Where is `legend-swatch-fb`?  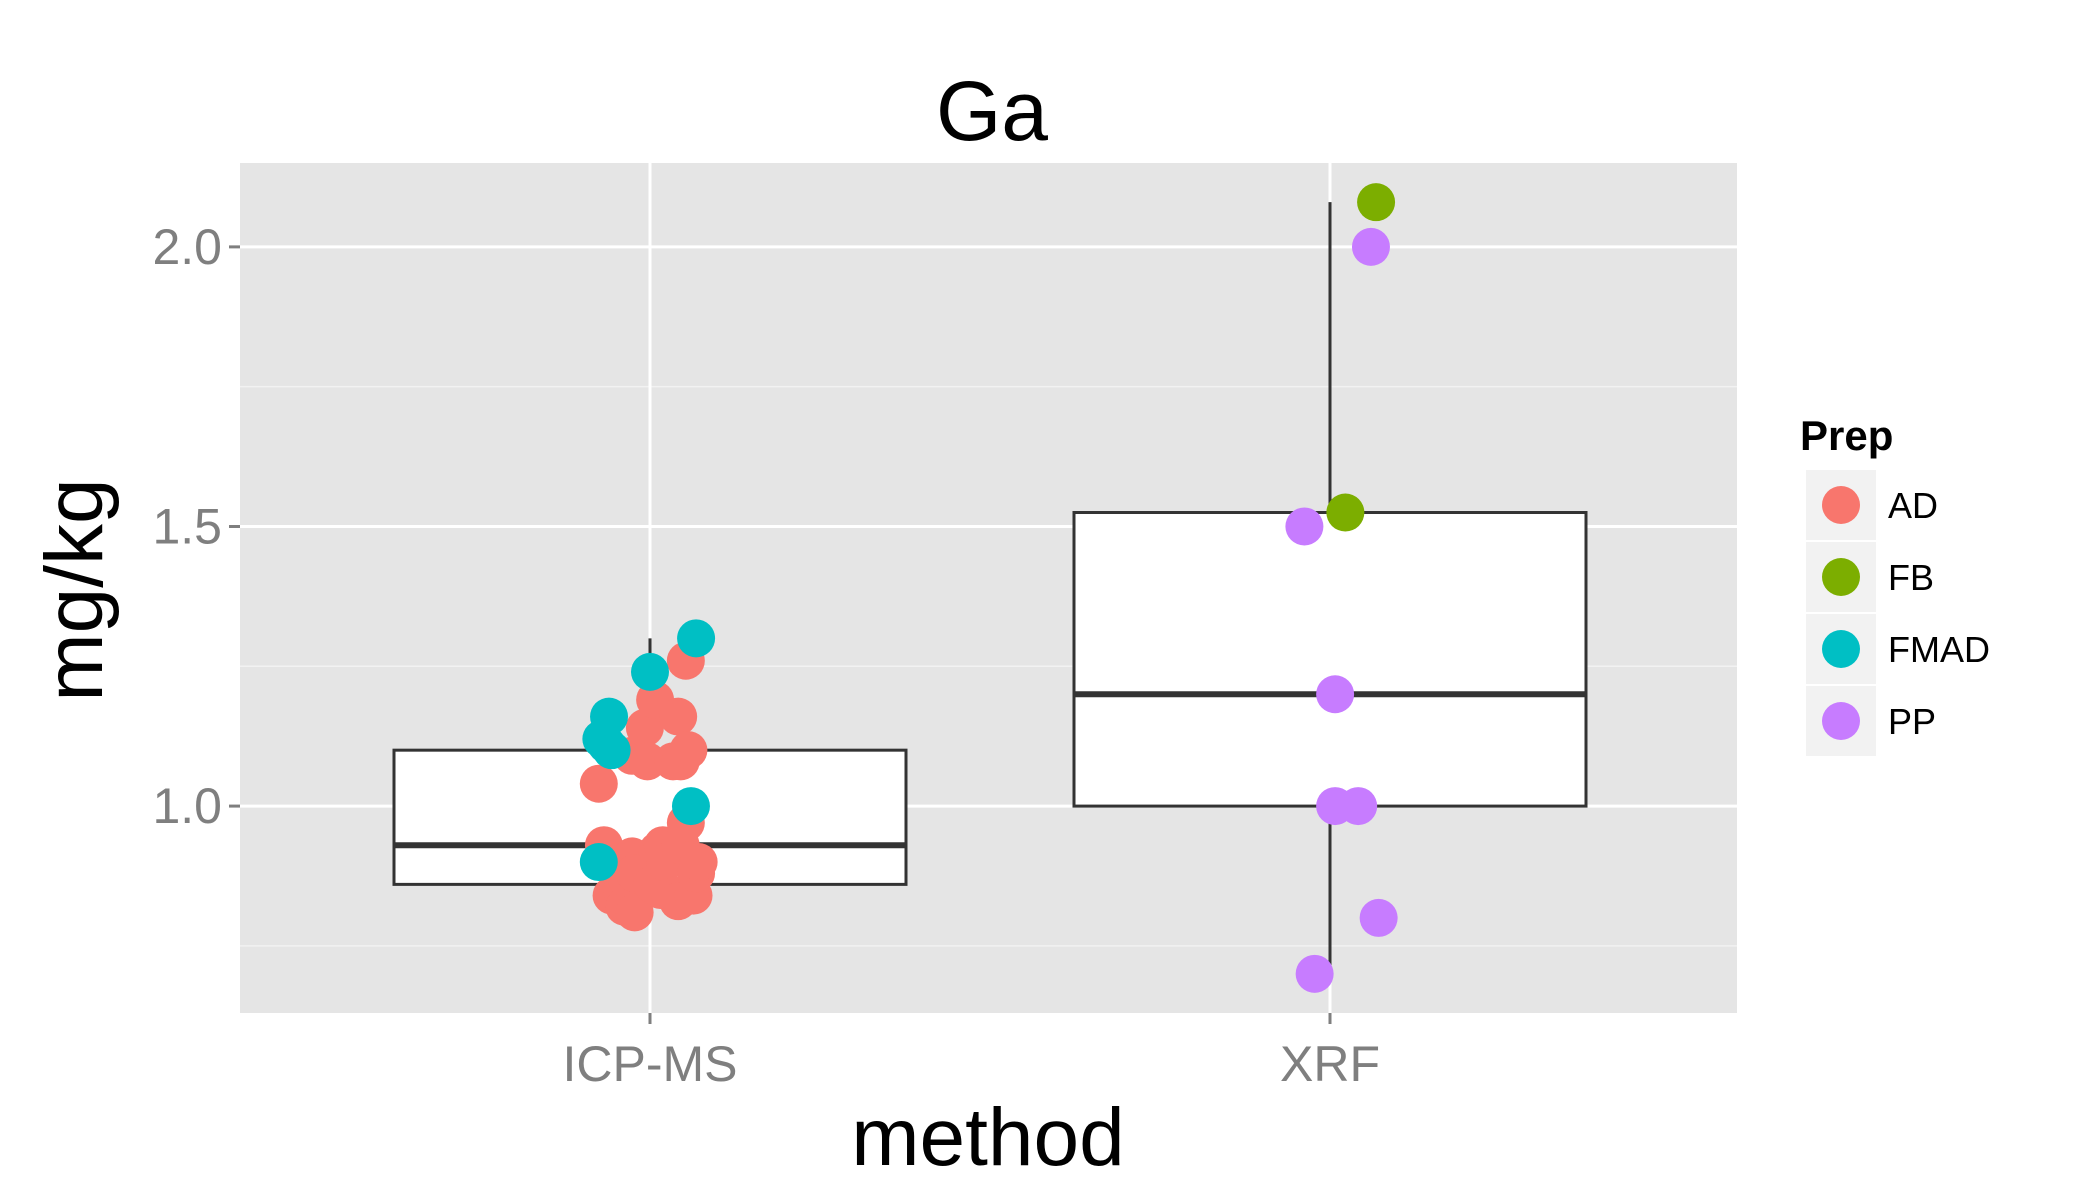
legend-swatch-fb is located at coordinates (1841, 577).